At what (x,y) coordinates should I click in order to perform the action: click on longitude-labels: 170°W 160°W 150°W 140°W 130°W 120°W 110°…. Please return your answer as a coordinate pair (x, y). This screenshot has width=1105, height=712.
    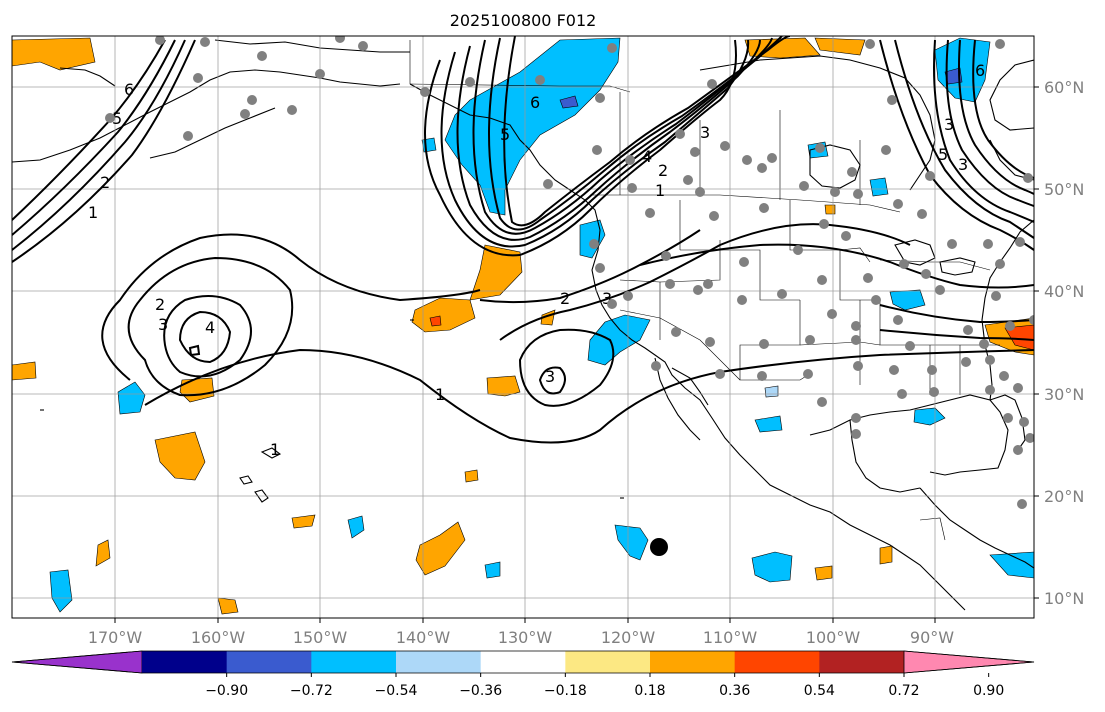
    Looking at the image, I should click on (521, 637).